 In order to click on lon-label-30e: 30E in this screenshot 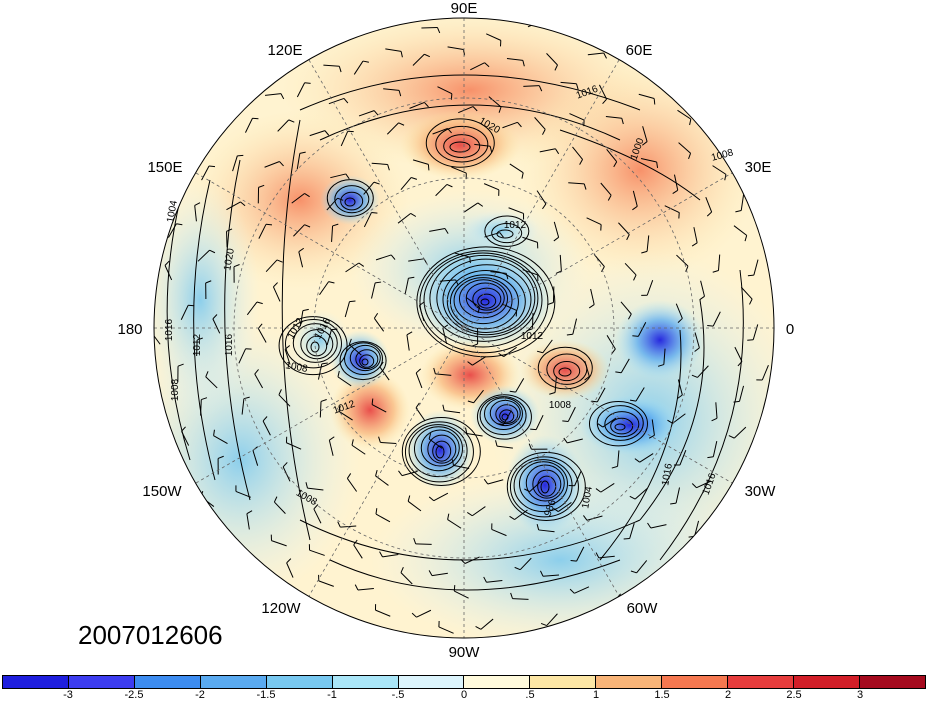, I will do `click(758, 167)`.